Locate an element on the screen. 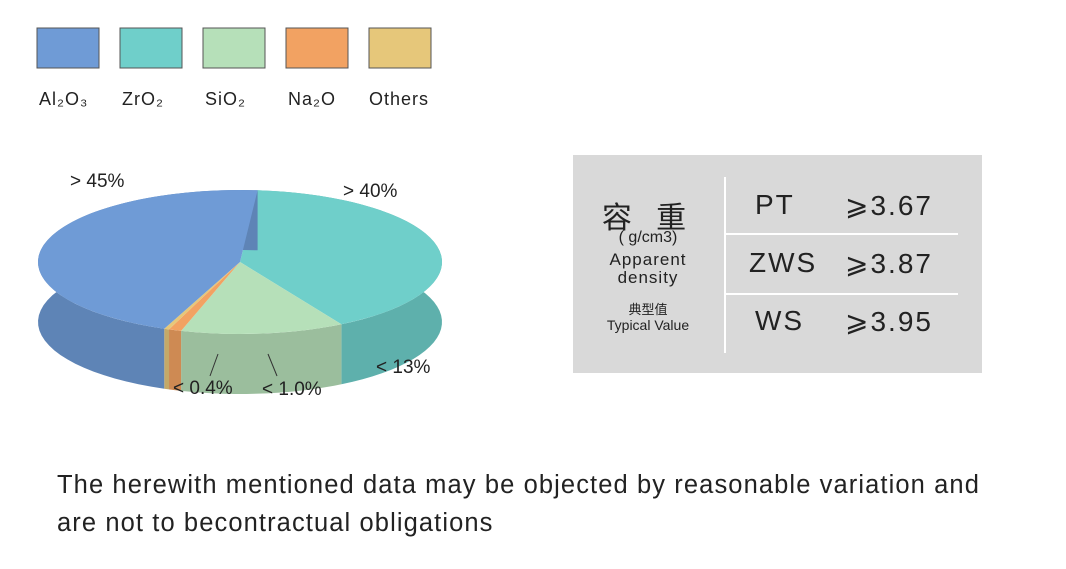 The image size is (1066, 569). density-value: ⩾3.95 is located at coordinates (889, 321).